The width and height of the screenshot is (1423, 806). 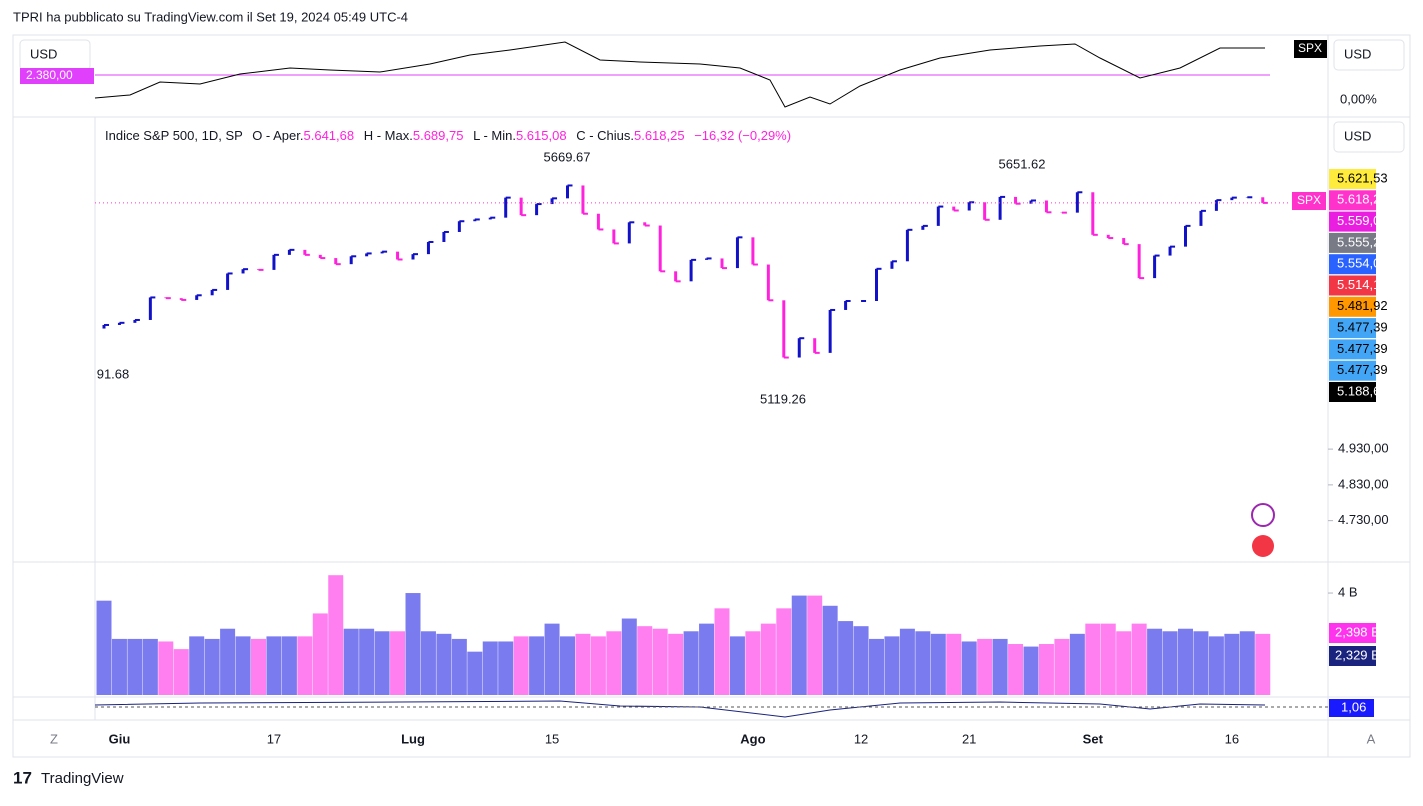 I want to click on price-label: 5.621,53, so click(x=1362, y=177).